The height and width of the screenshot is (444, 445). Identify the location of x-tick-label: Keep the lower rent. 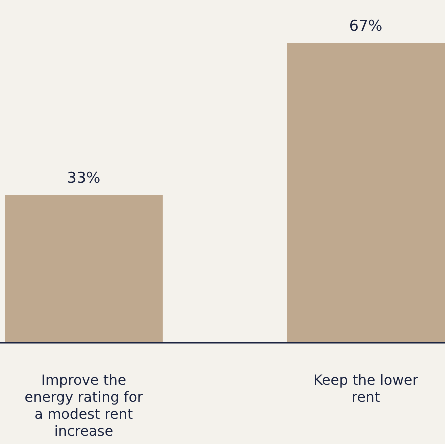
(366, 389).